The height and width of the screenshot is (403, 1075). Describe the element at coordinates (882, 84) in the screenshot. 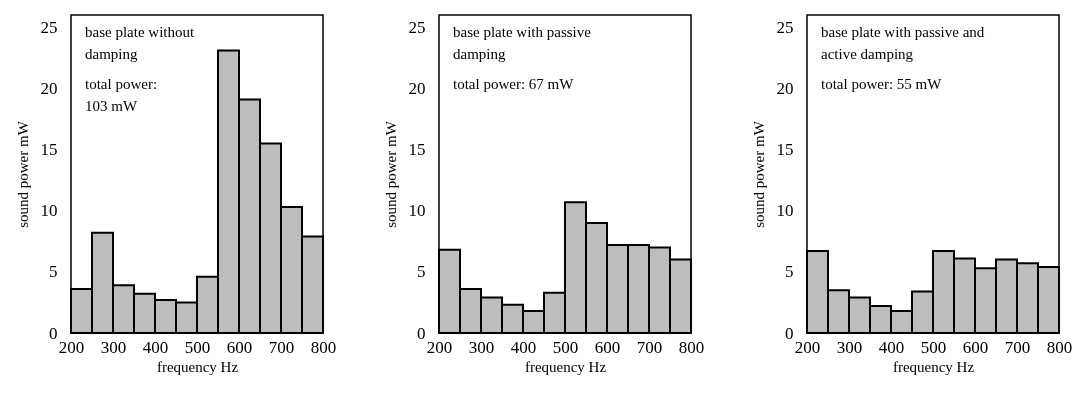

I see `annotation: total power: 55 mW` at that location.